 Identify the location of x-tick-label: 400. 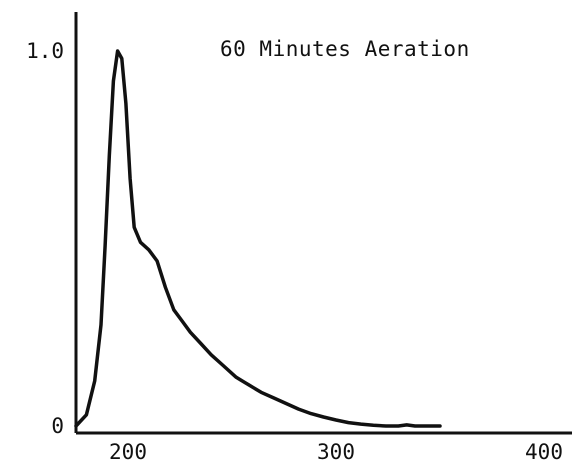
(544, 452).